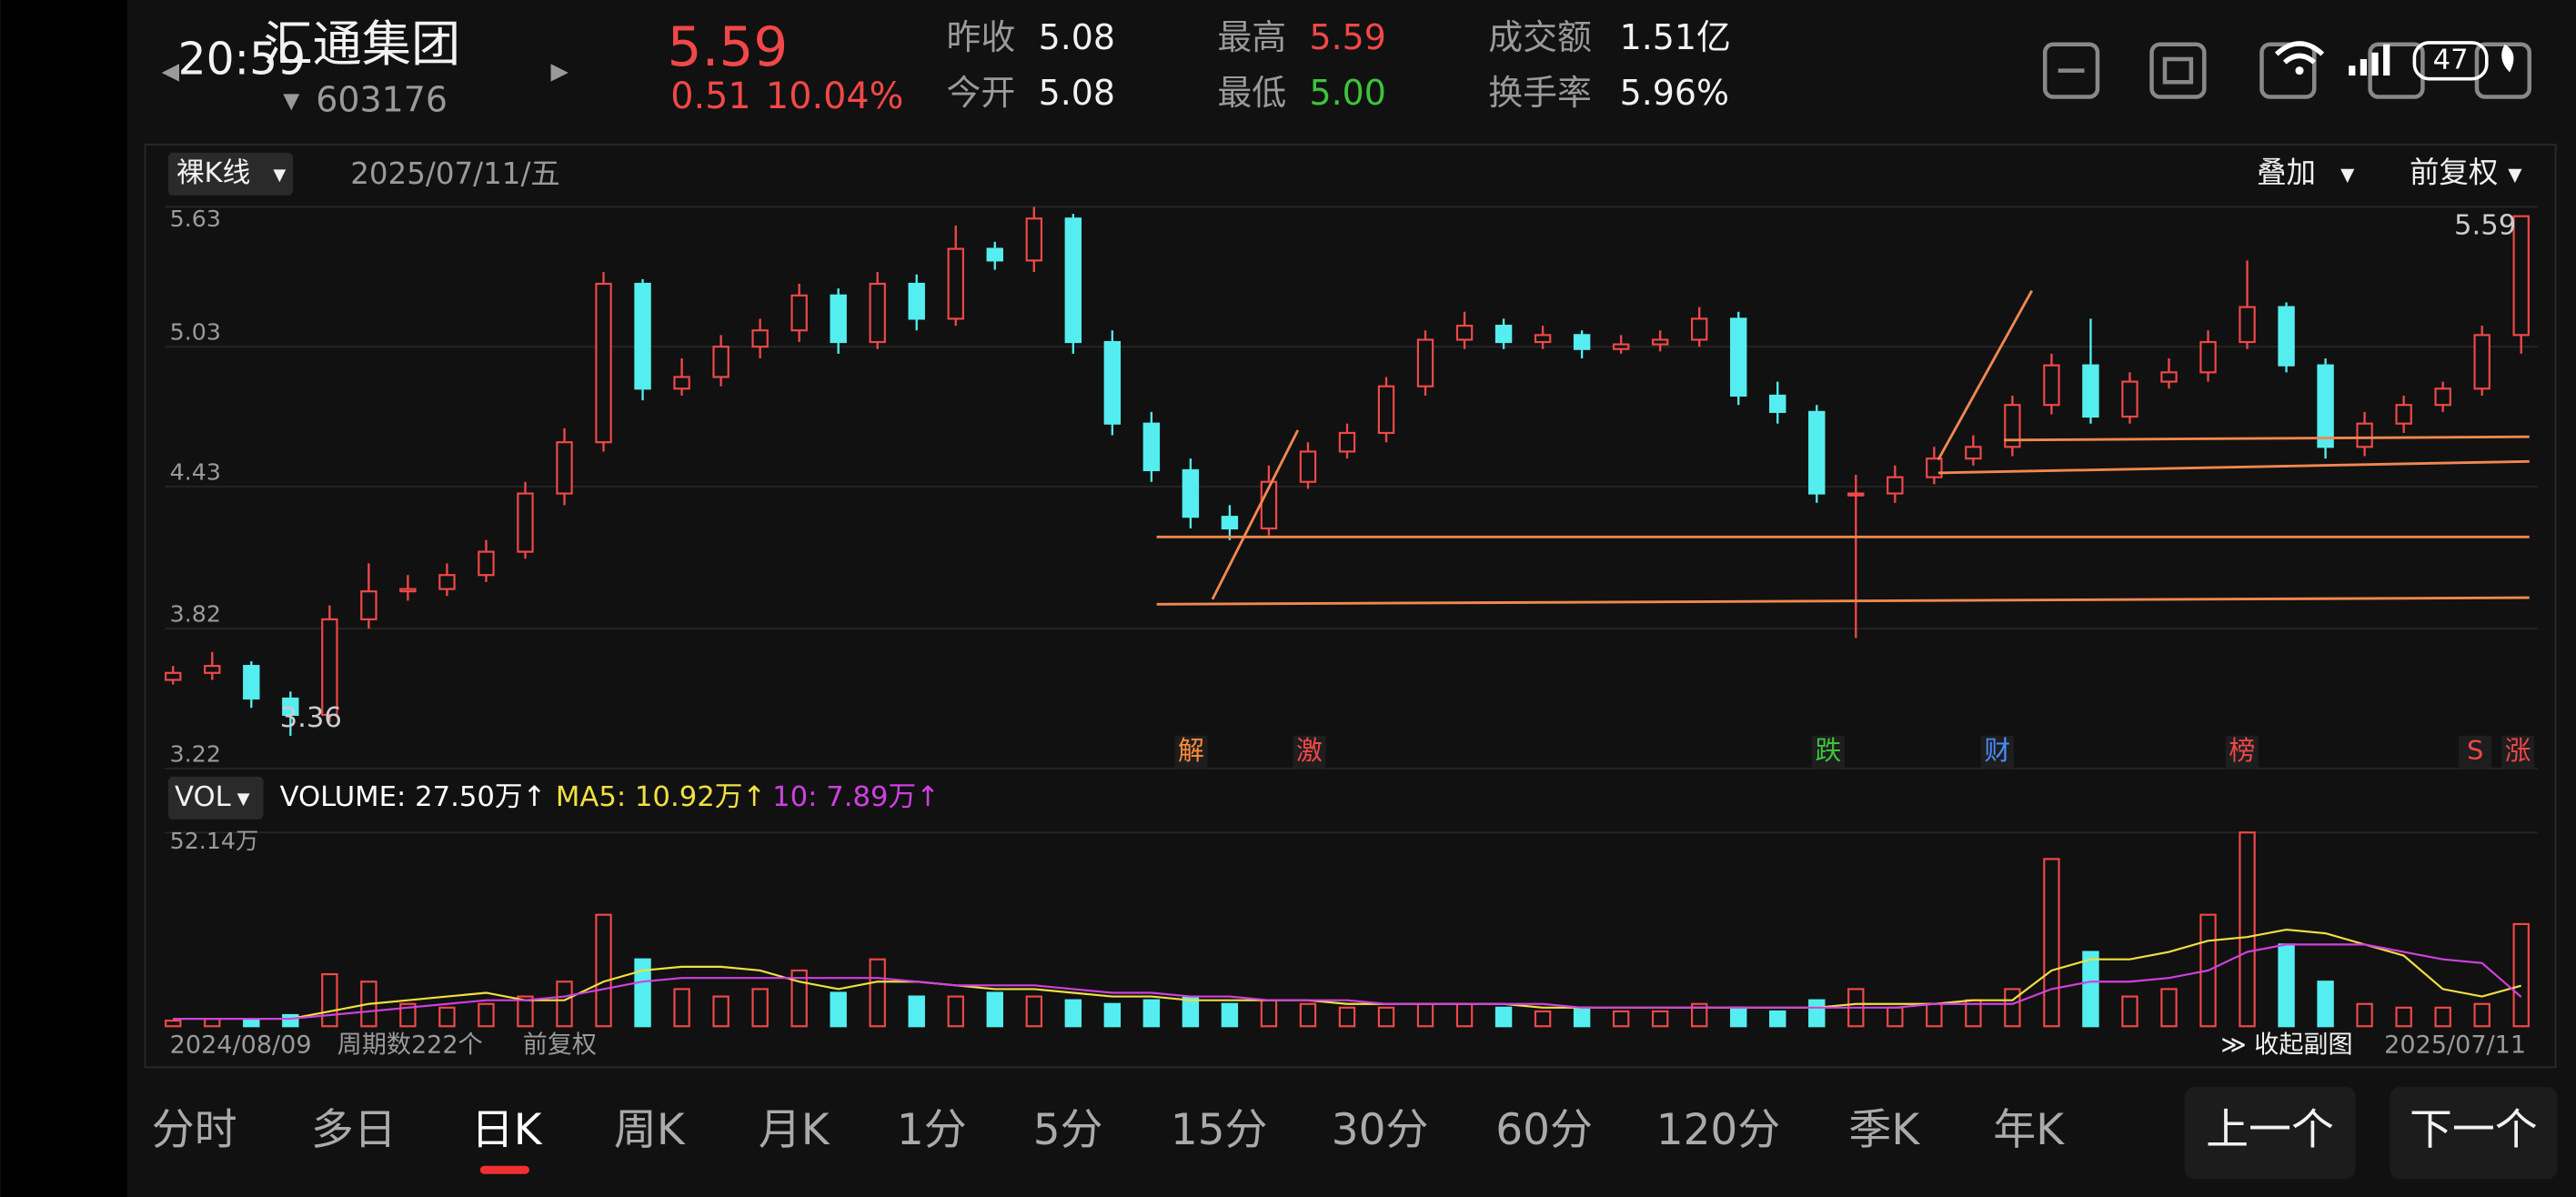 Image resolution: width=2576 pixels, height=1197 pixels. I want to click on event-marker: 财, so click(1997, 750).